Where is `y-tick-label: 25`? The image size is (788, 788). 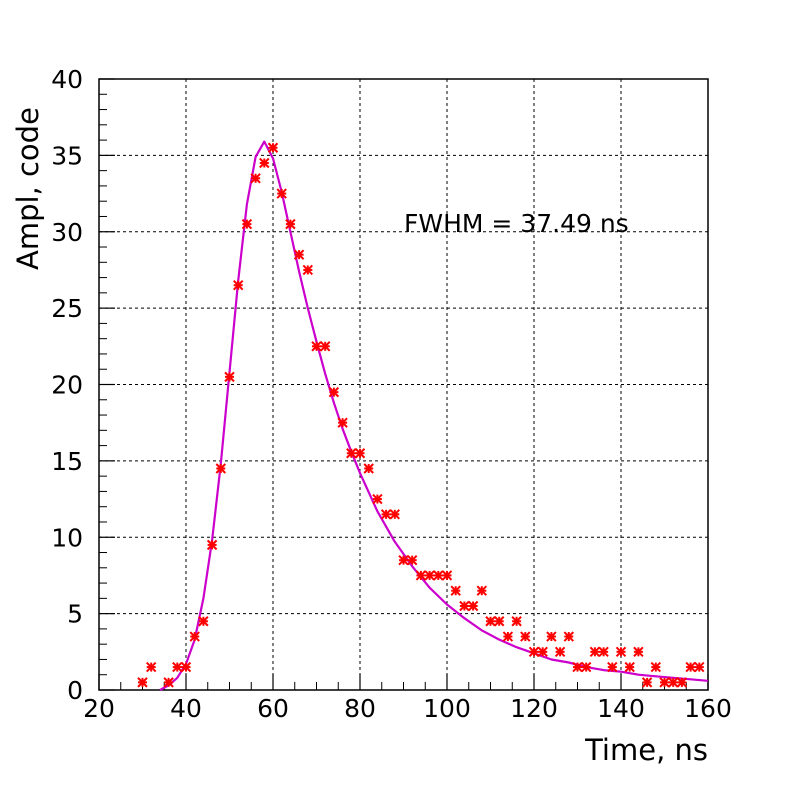
y-tick-label: 25 is located at coordinates (67, 308).